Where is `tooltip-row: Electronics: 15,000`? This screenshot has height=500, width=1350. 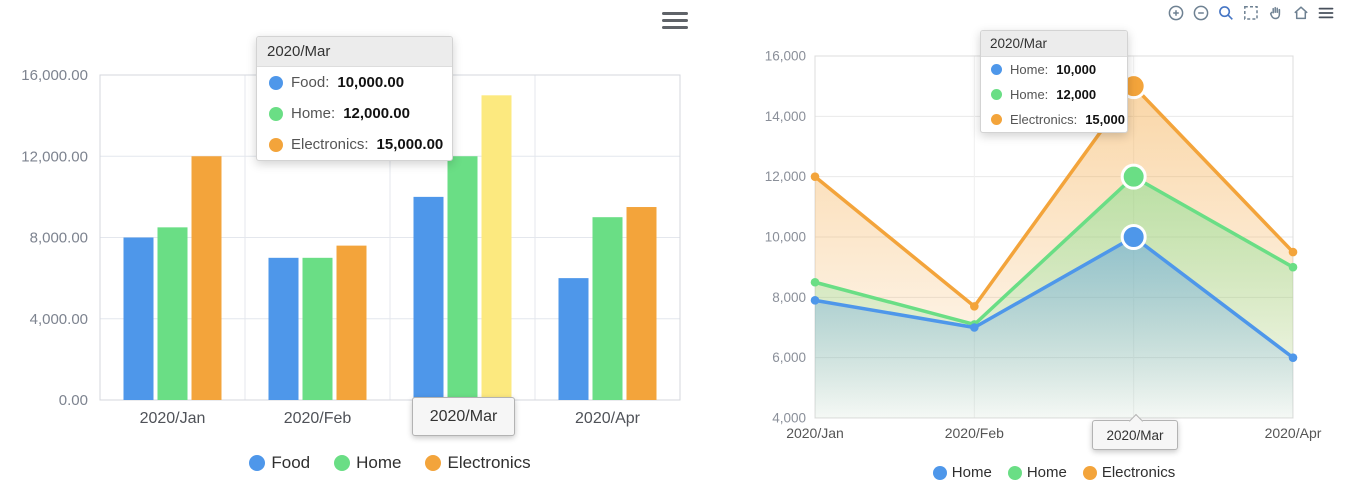 tooltip-row: Electronics: 15,000 is located at coordinates (1054, 119).